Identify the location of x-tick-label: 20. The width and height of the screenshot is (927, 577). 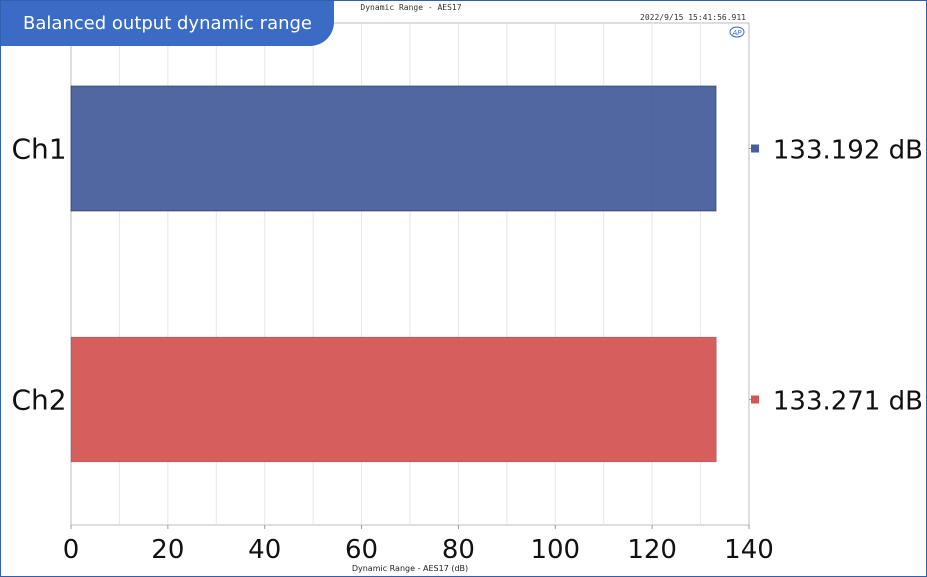
(167, 550).